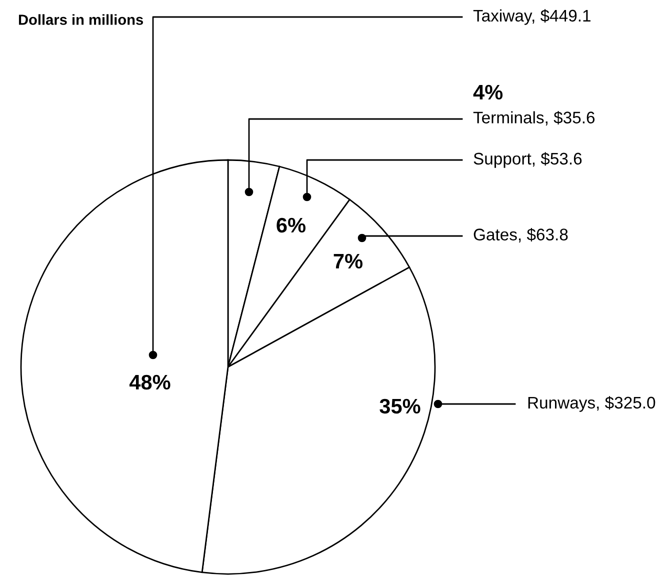 Image resolution: width=657 pixels, height=577 pixels. I want to click on slice-label: Runways, $325.0, so click(592, 404).